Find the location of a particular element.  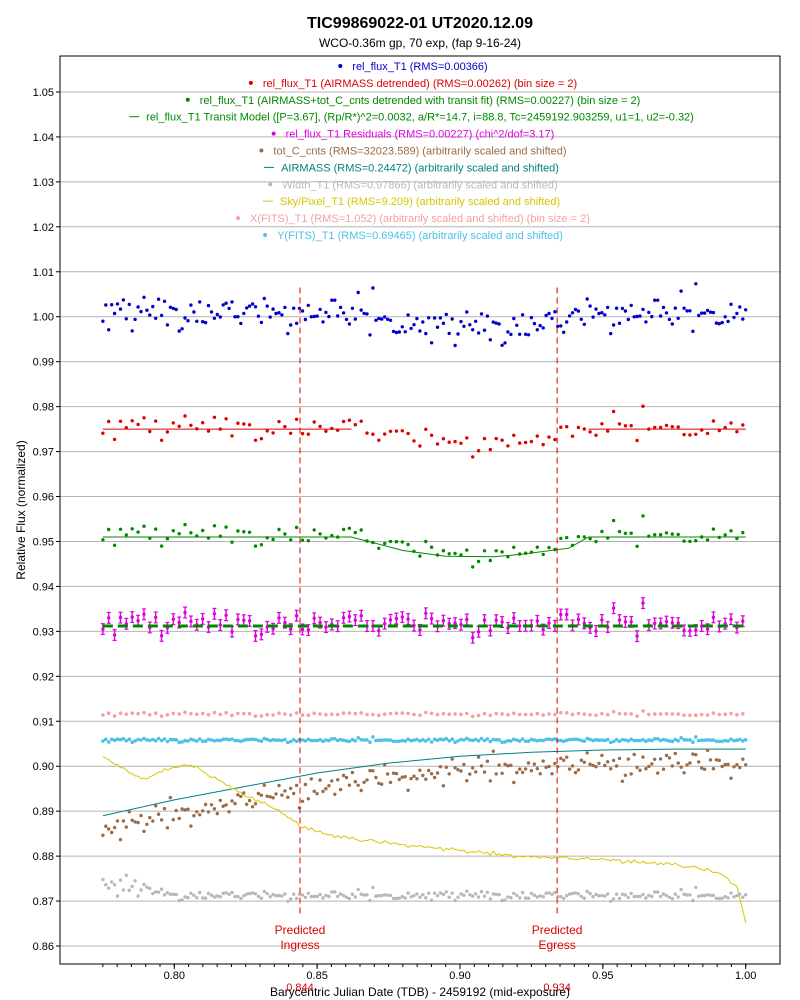

y-tick-label: 1.01 is located at coordinates (43, 273).